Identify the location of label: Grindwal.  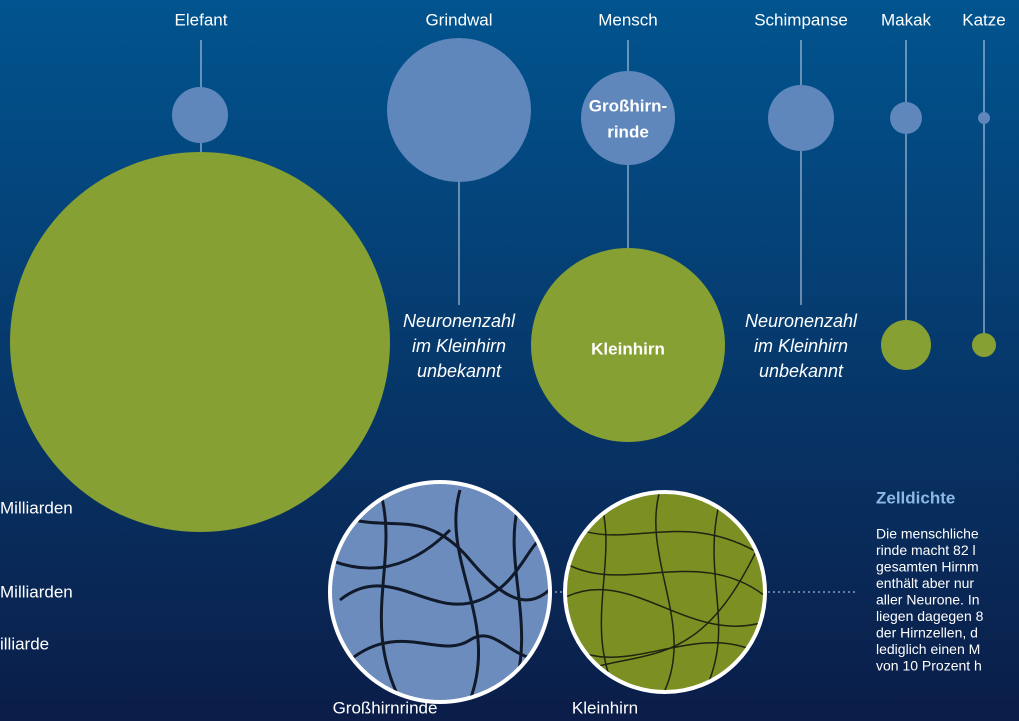
(458, 19).